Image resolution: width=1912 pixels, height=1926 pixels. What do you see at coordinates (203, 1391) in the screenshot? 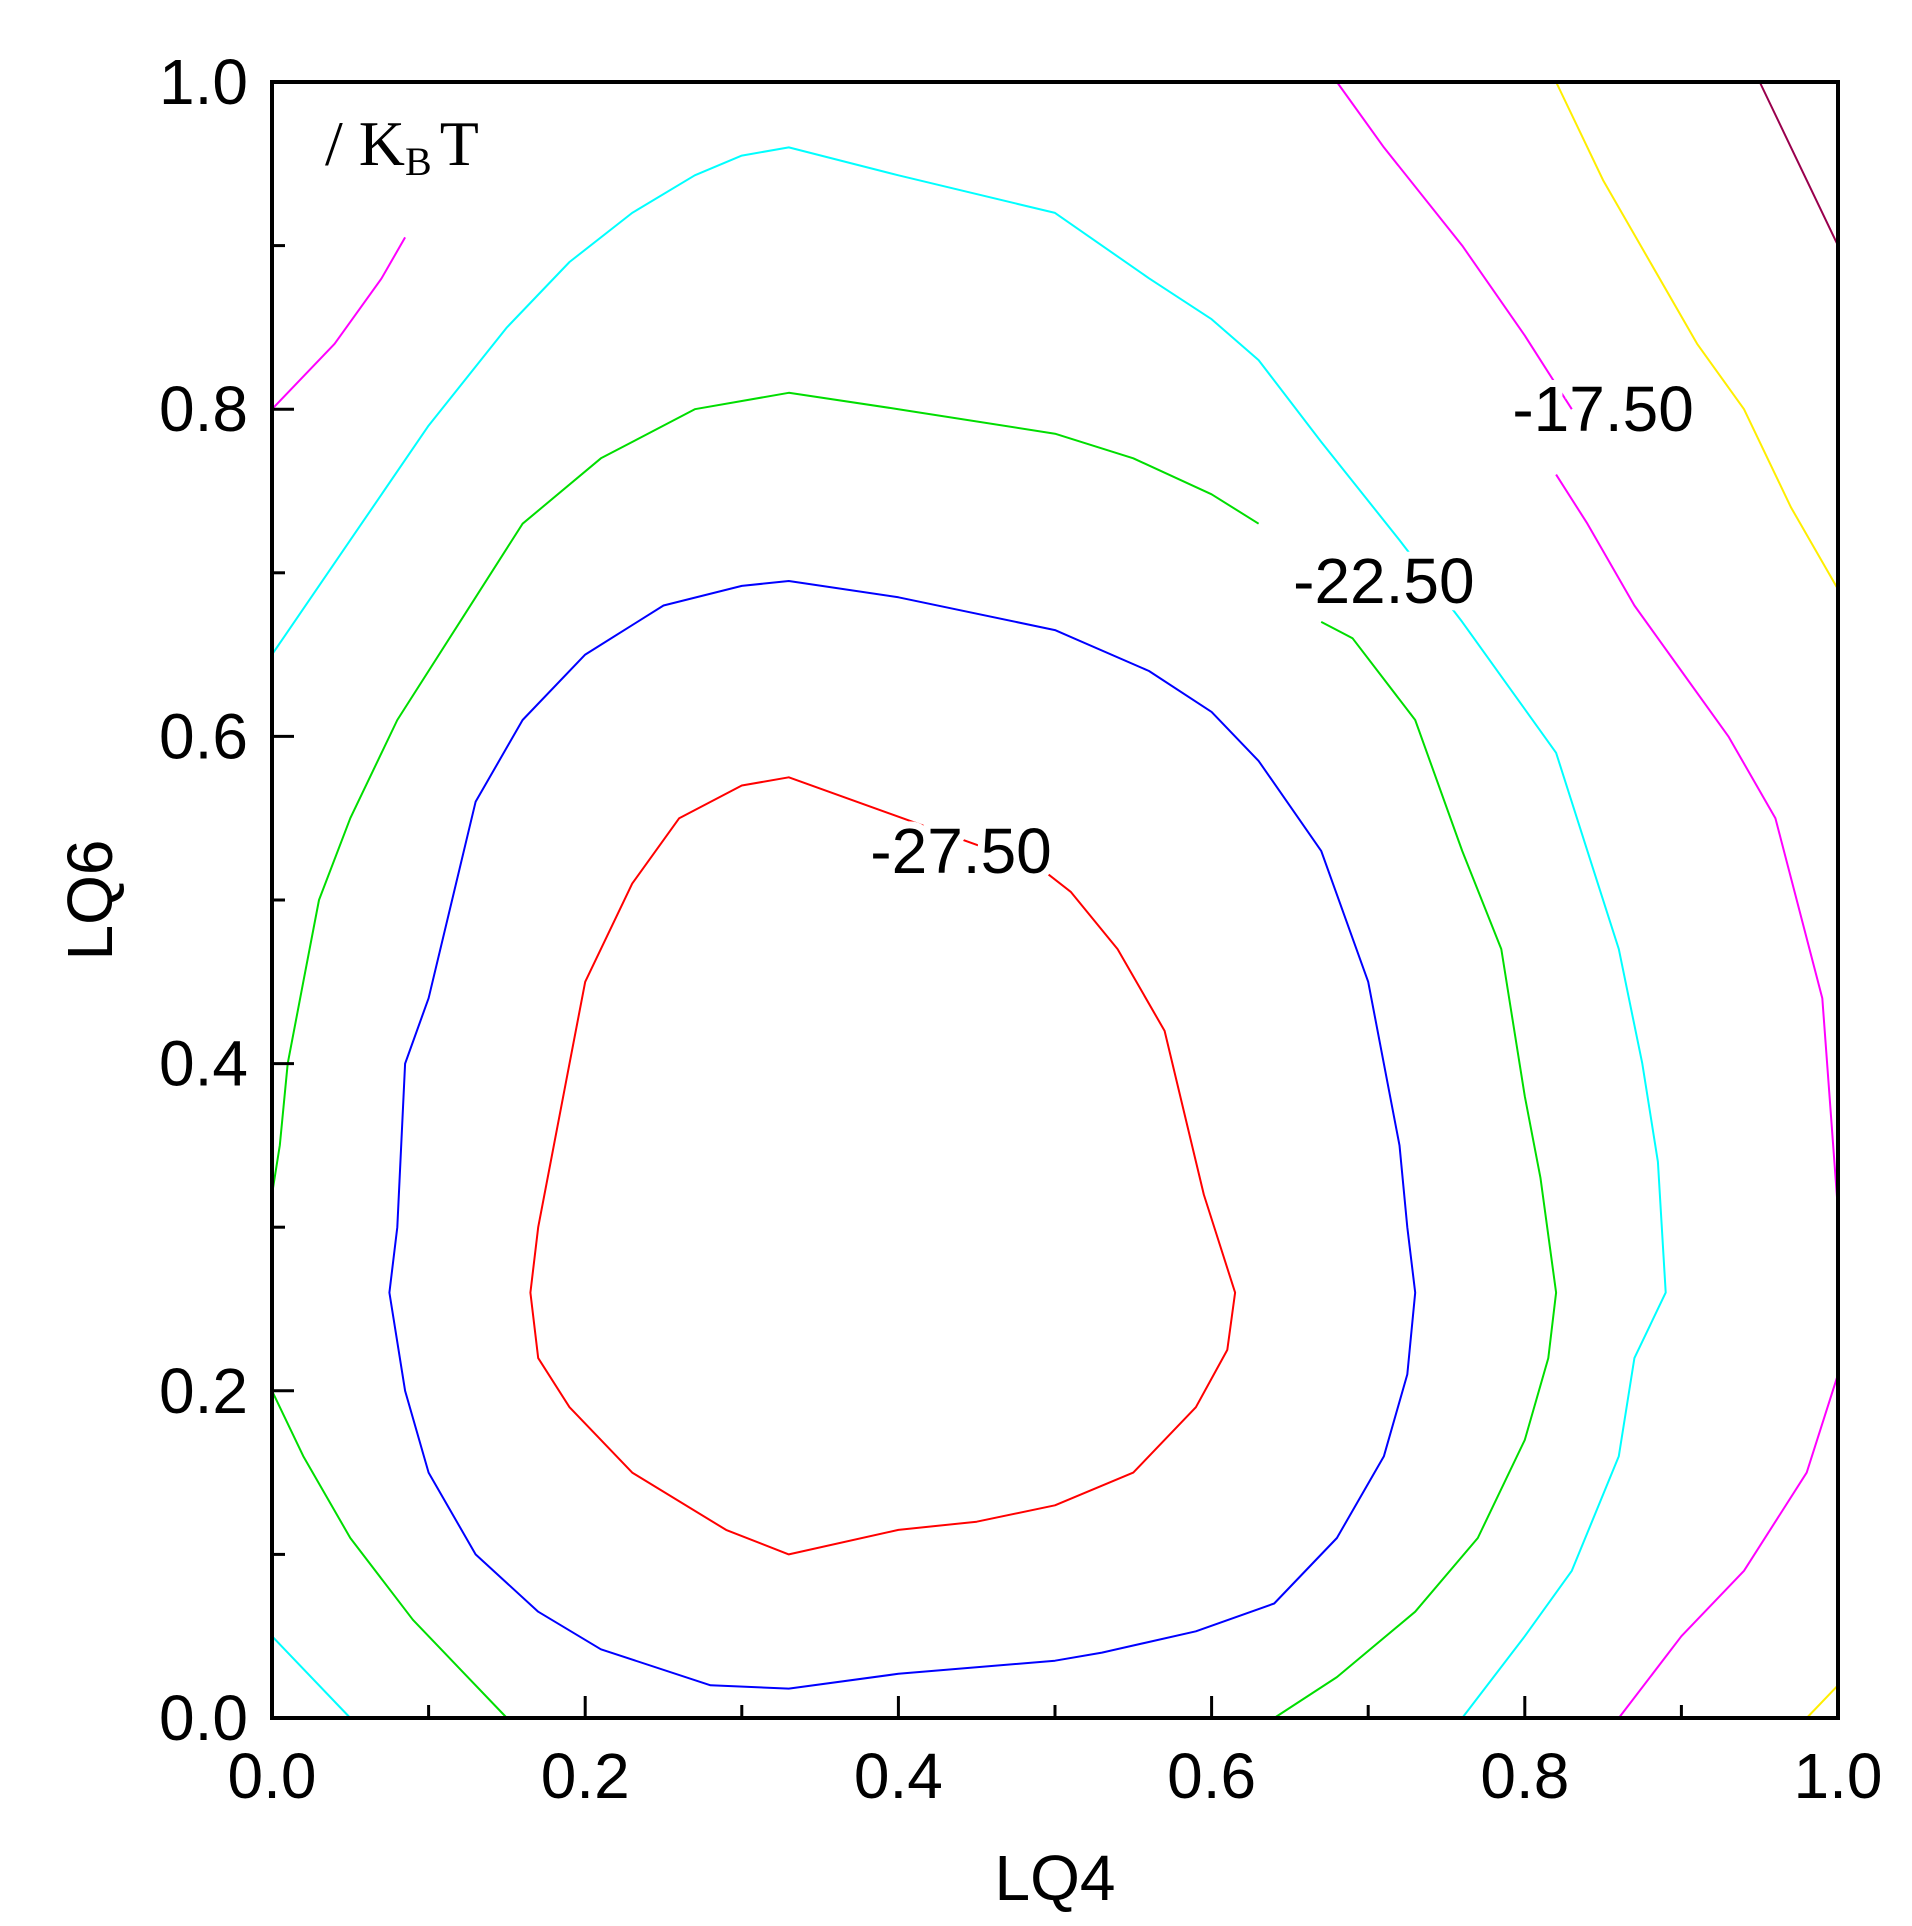
I see `y-tick-label: 0.2` at bounding box center [203, 1391].